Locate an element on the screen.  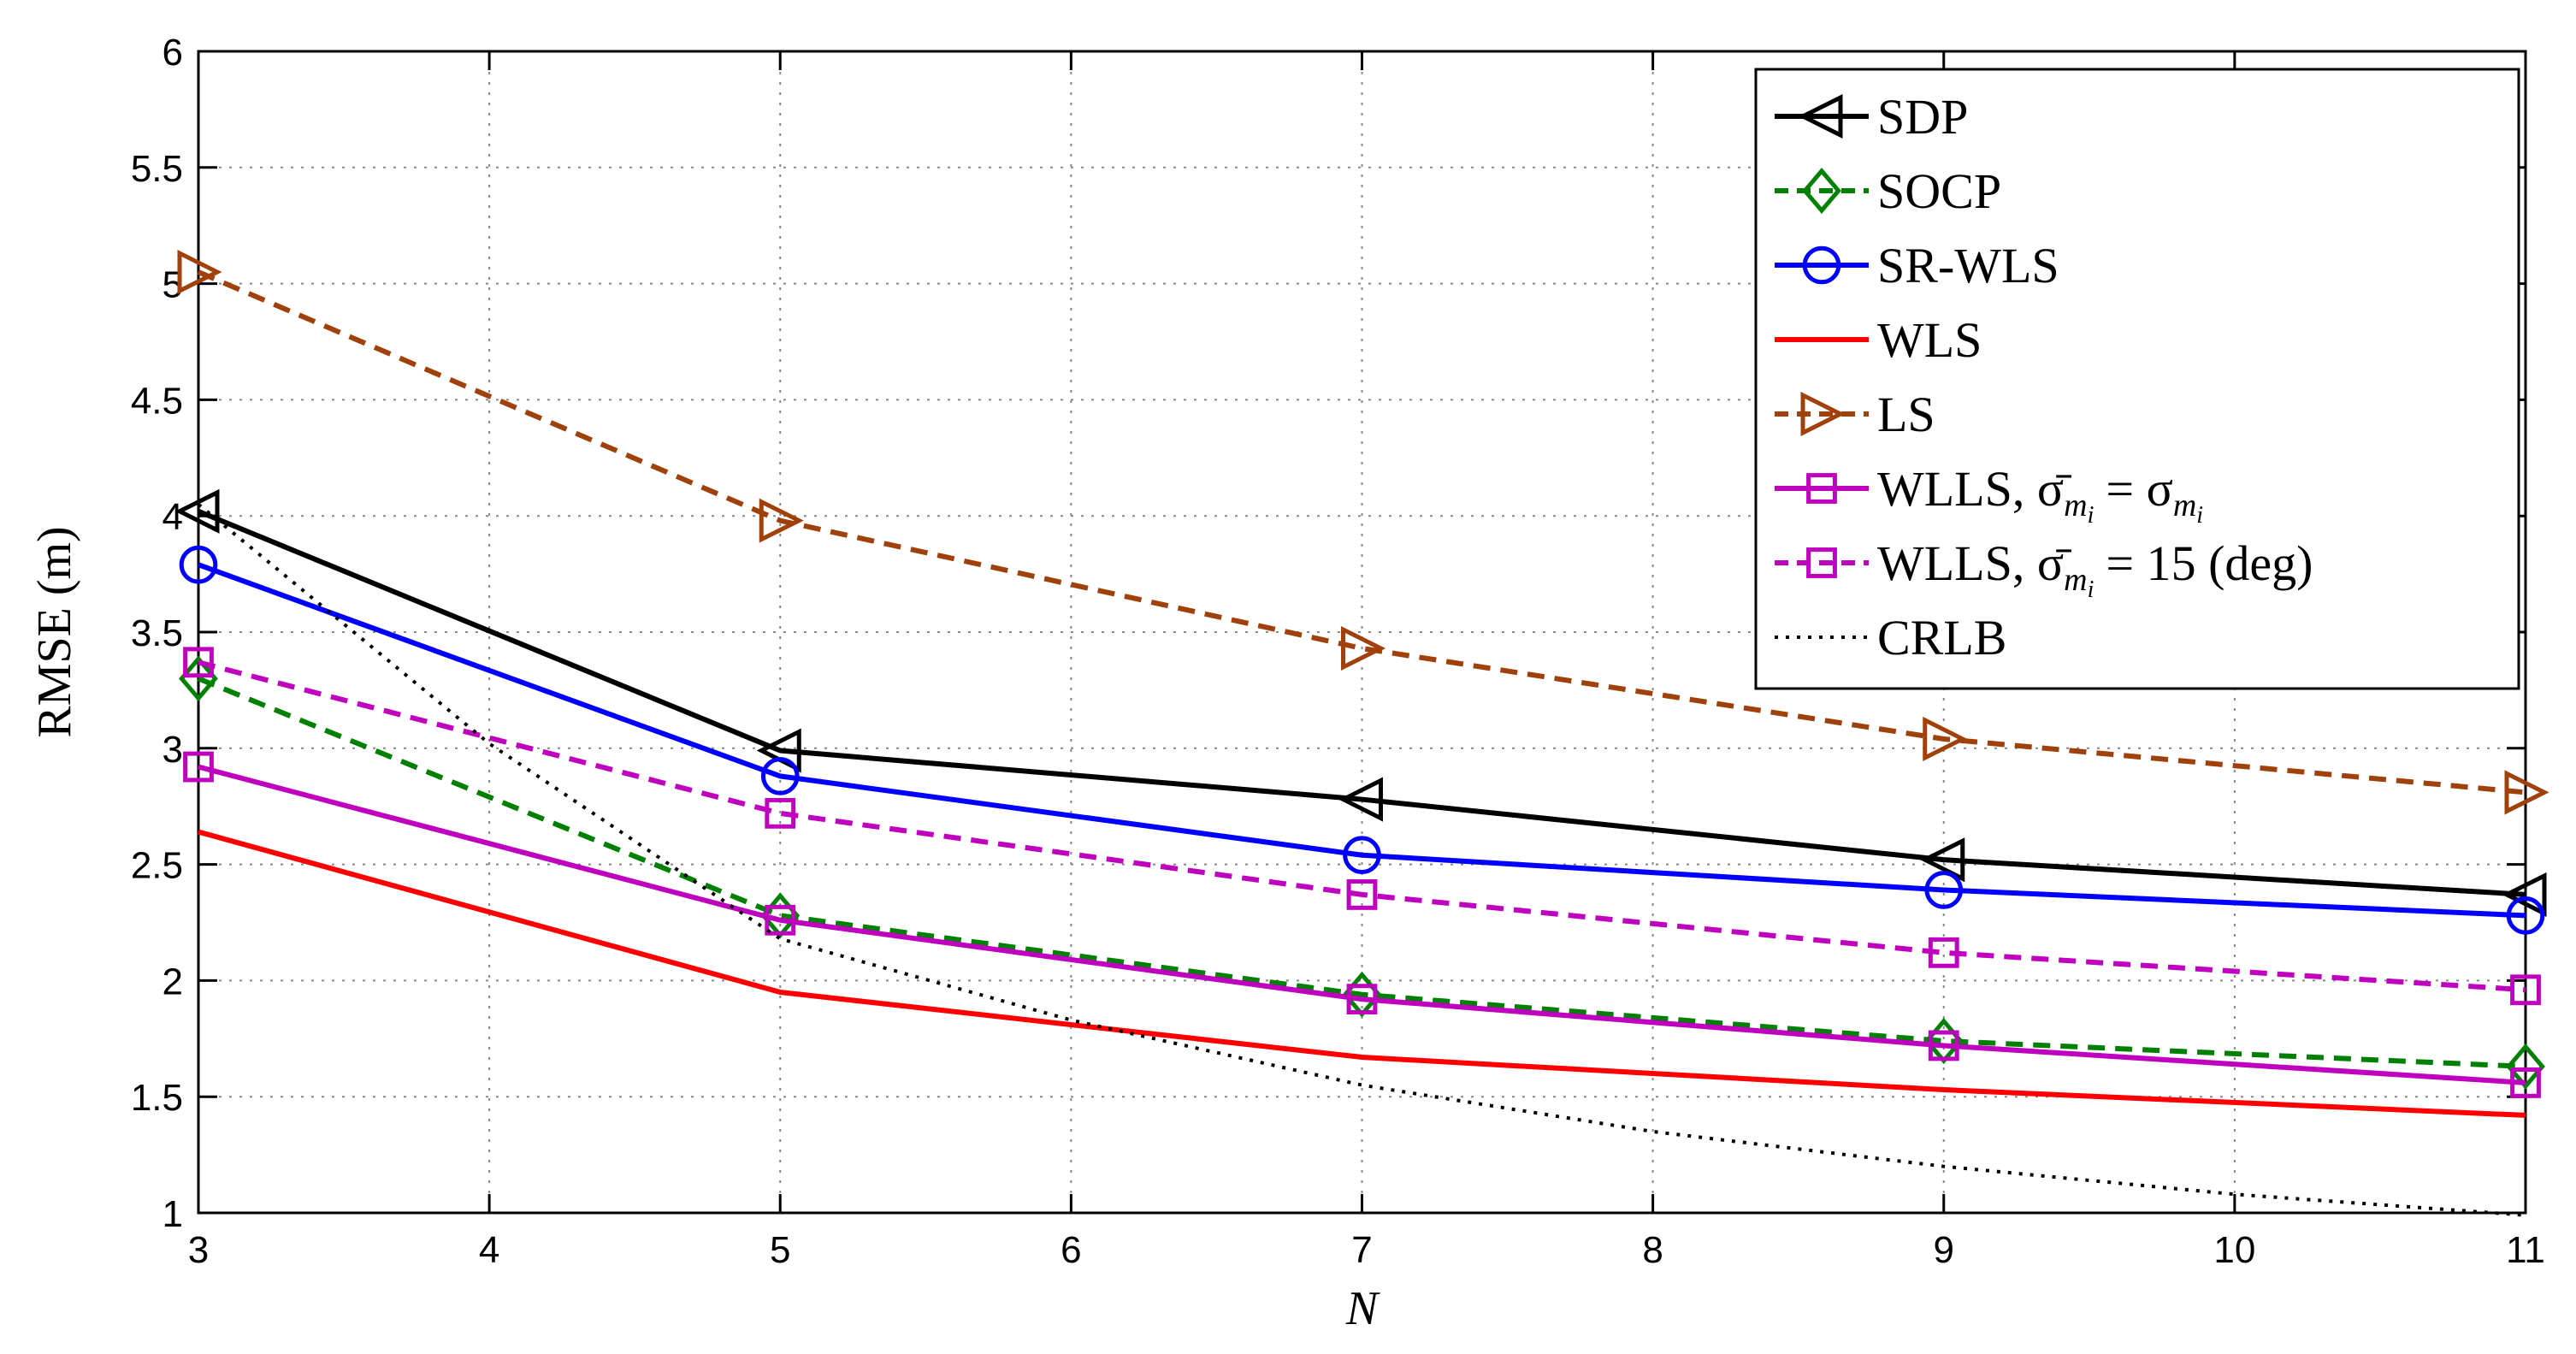
x-tick-label: 3 is located at coordinates (198, 1250).